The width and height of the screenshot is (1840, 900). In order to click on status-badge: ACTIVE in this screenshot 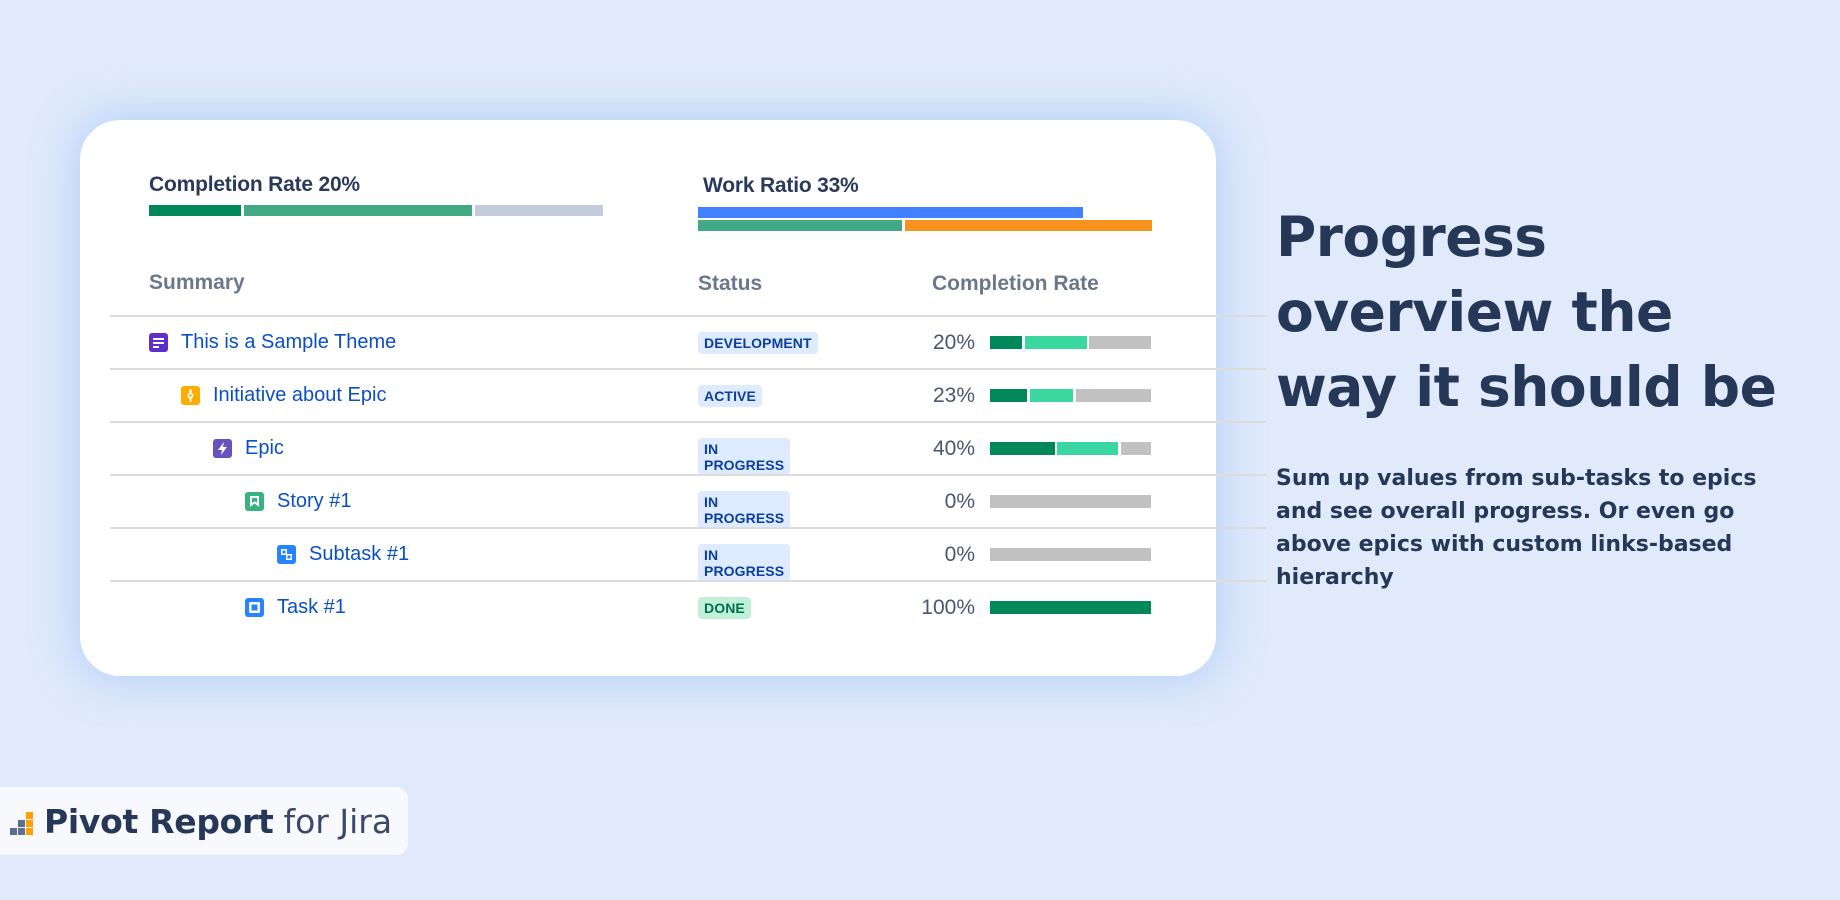, I will do `click(730, 396)`.